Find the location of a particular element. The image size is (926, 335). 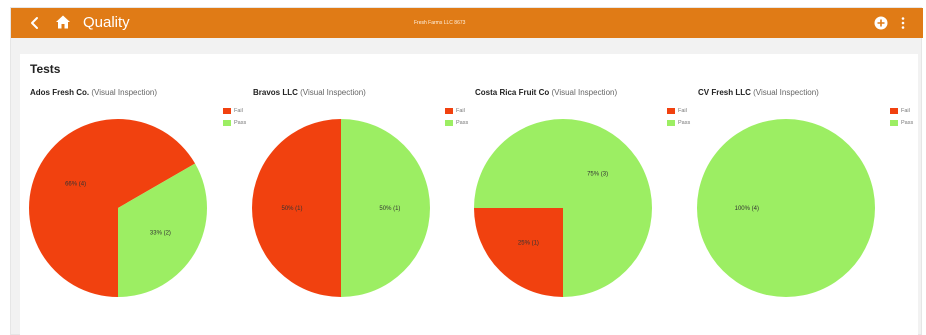

pie-label-fail: 50% (1) is located at coordinates (291, 209).